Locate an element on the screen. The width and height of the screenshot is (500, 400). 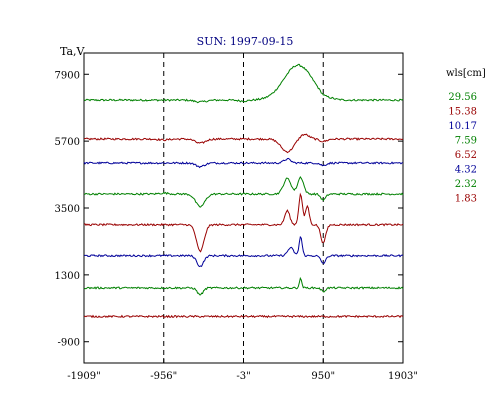
x-tick-label-0: -1909" is located at coordinates (83, 376).